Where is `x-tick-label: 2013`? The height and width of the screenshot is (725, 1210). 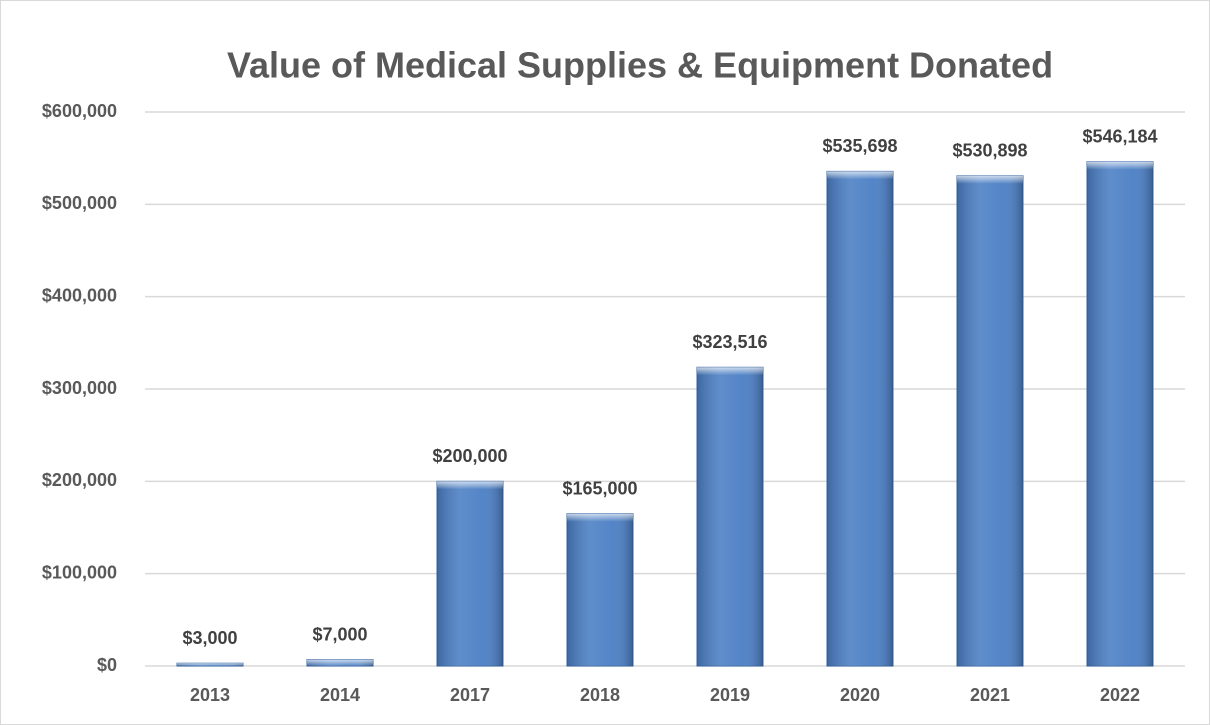
x-tick-label: 2013 is located at coordinates (210, 695).